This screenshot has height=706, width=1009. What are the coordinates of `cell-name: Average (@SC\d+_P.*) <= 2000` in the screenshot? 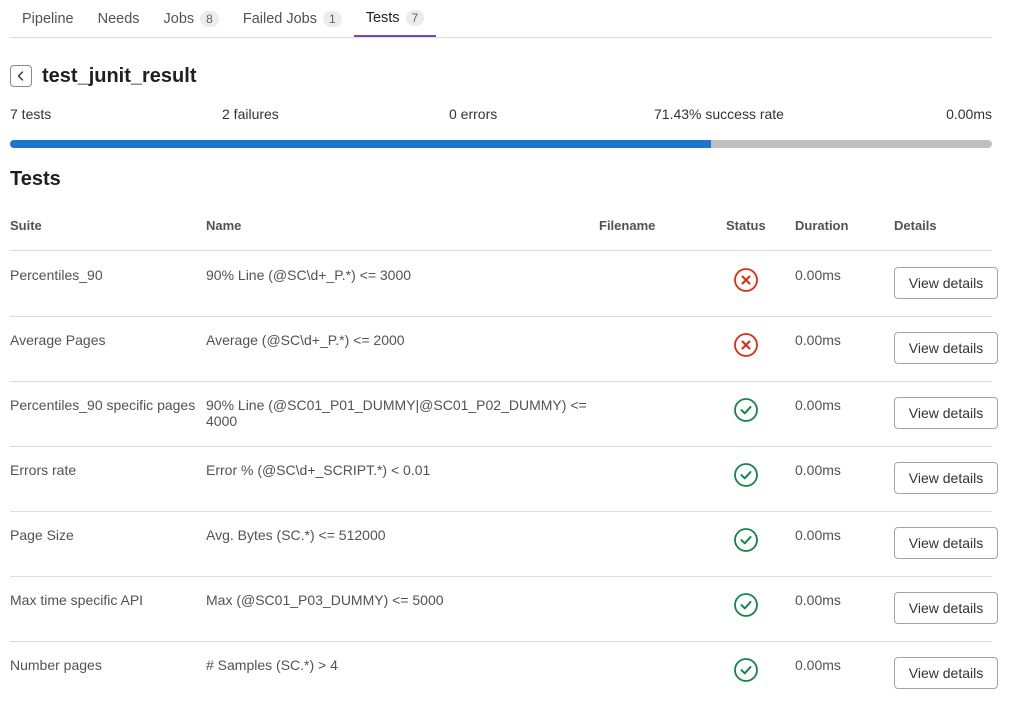 It's located at (305, 340).